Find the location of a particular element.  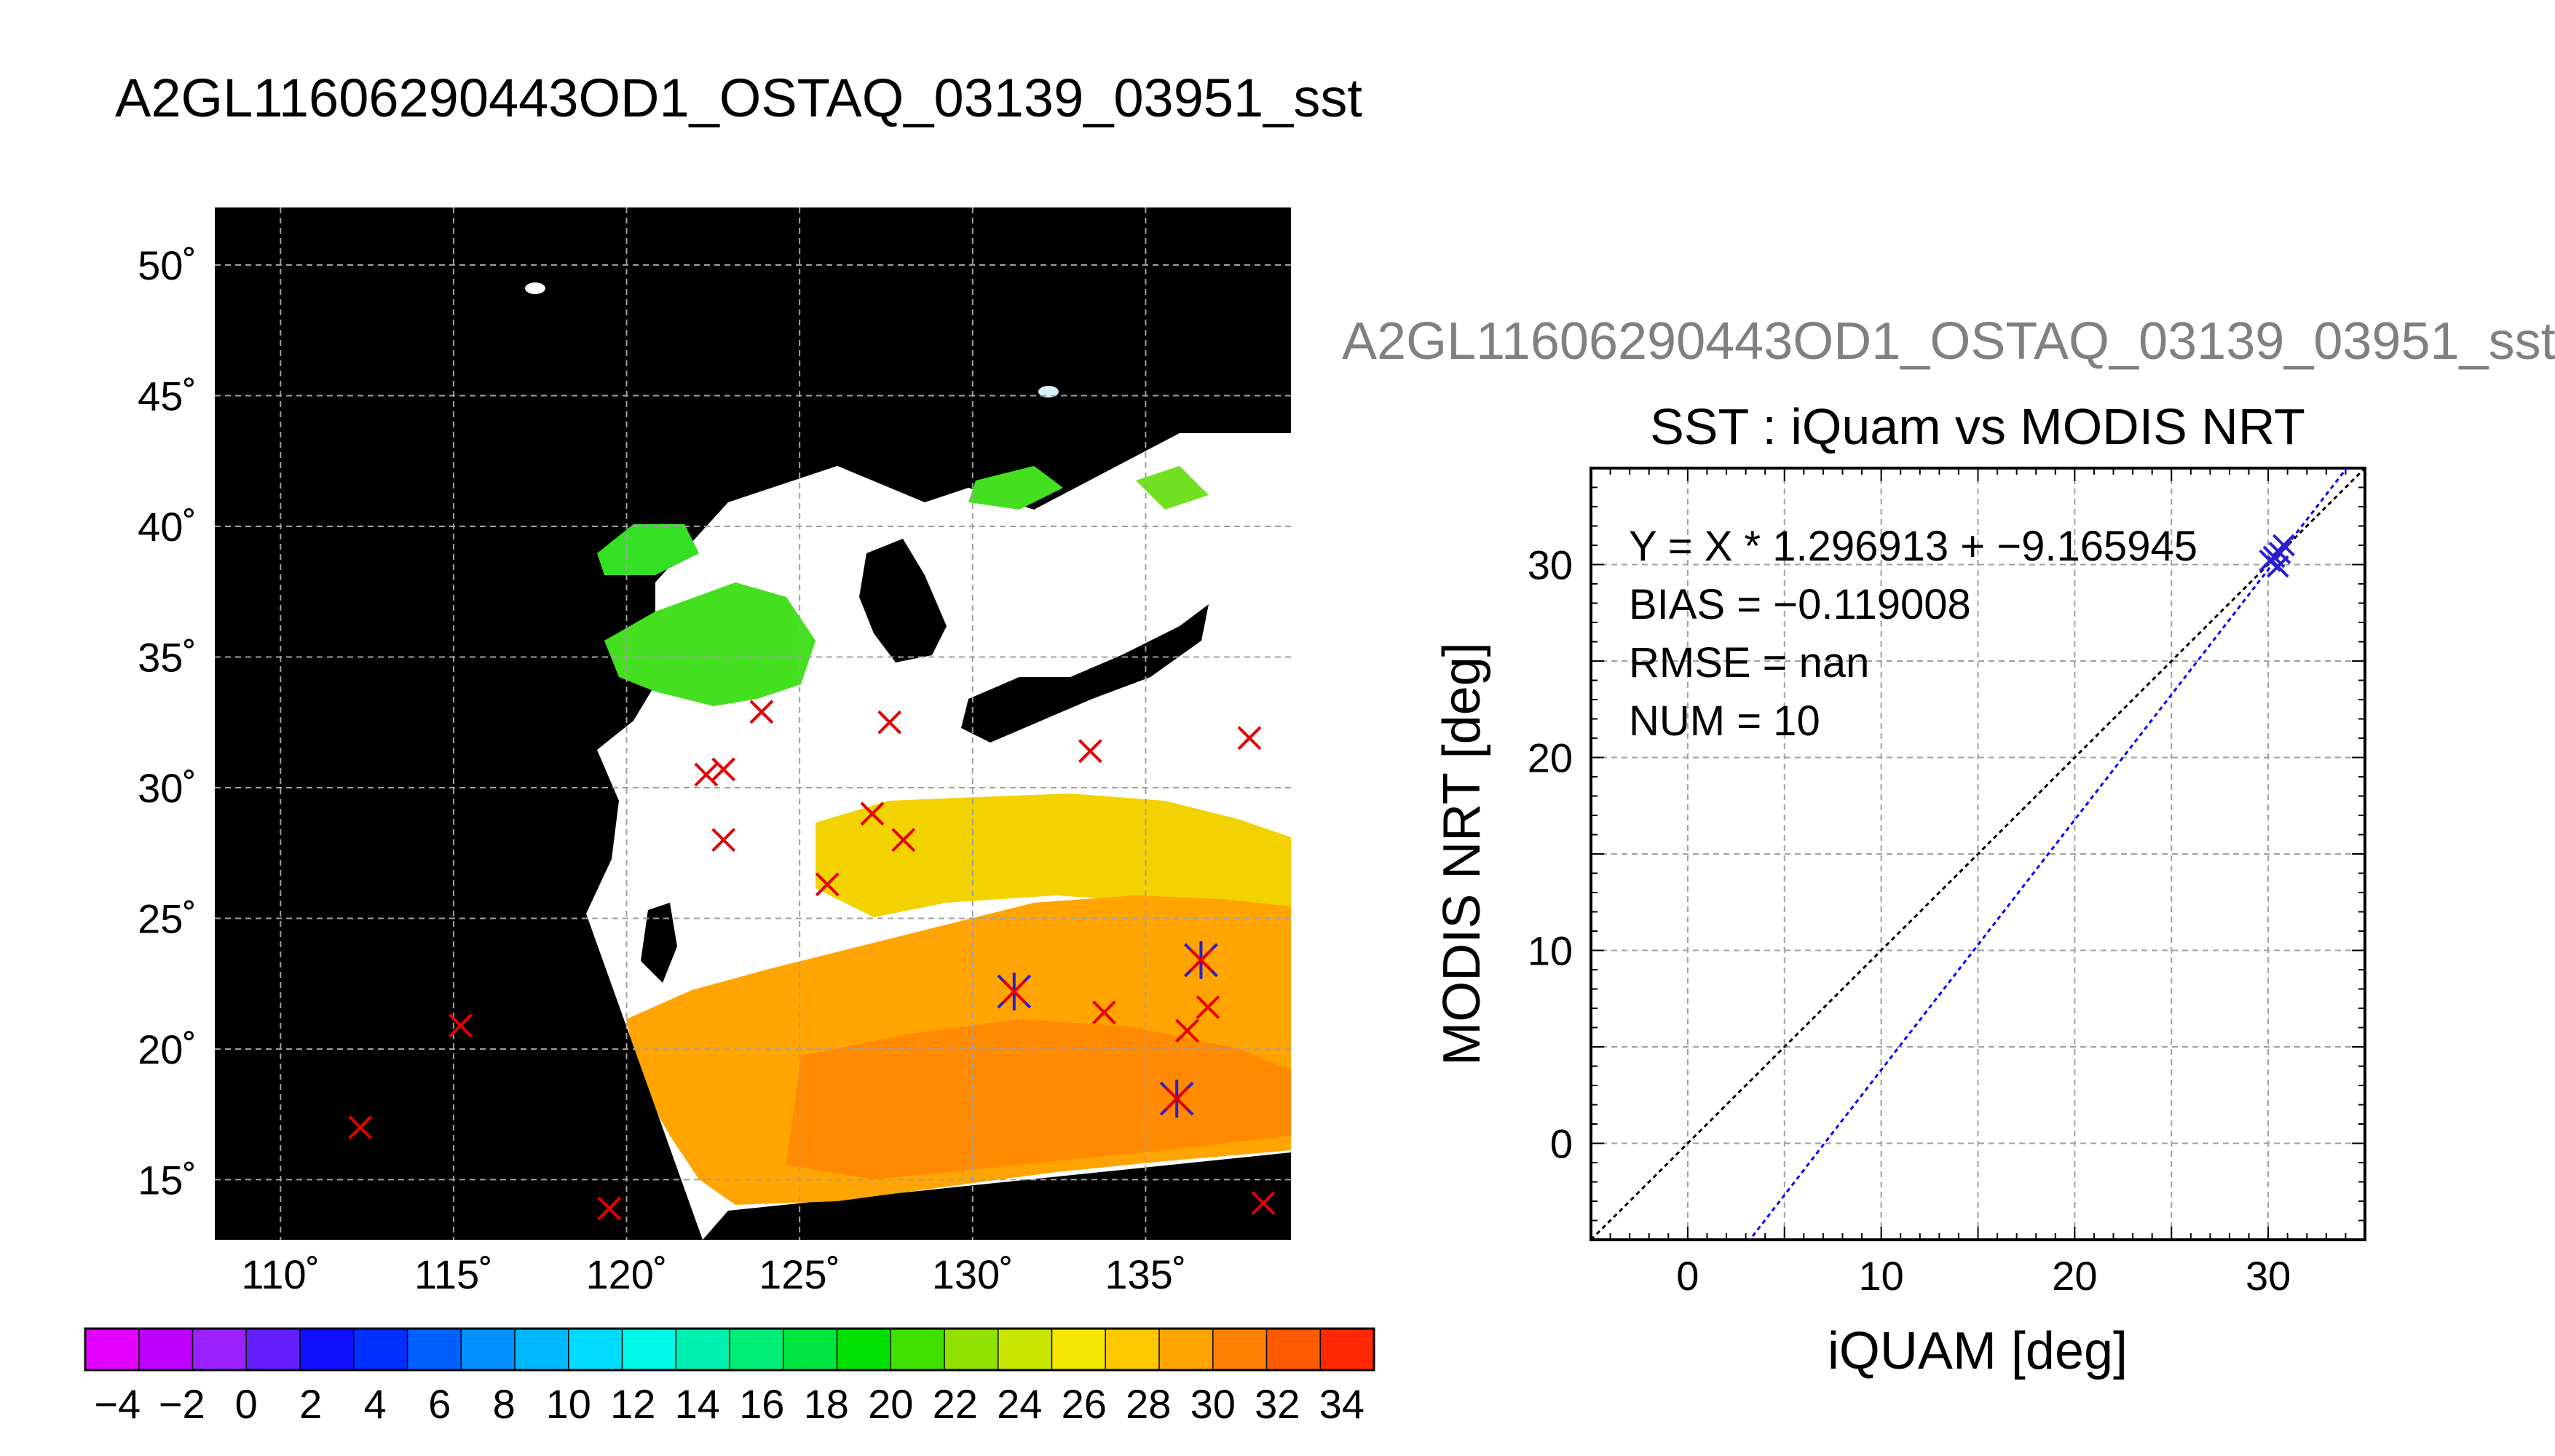

colorbar-tick: 12 is located at coordinates (632, 1404).